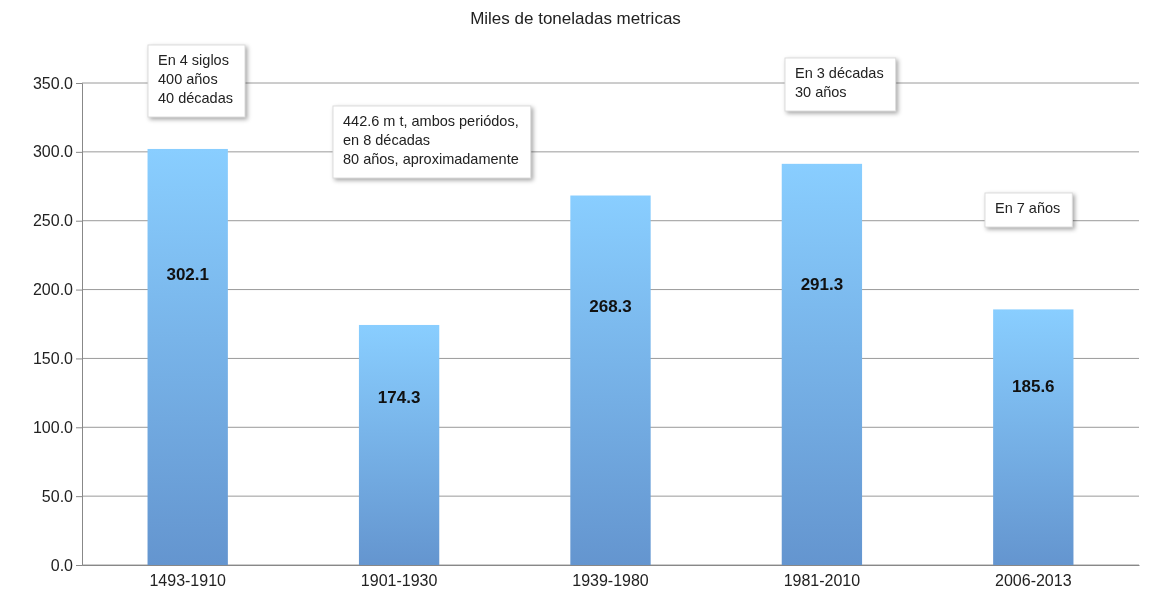 Image resolution: width=1151 pixels, height=602 pixels. What do you see at coordinates (610, 307) in the screenshot?
I see `data-label: 268.3` at bounding box center [610, 307].